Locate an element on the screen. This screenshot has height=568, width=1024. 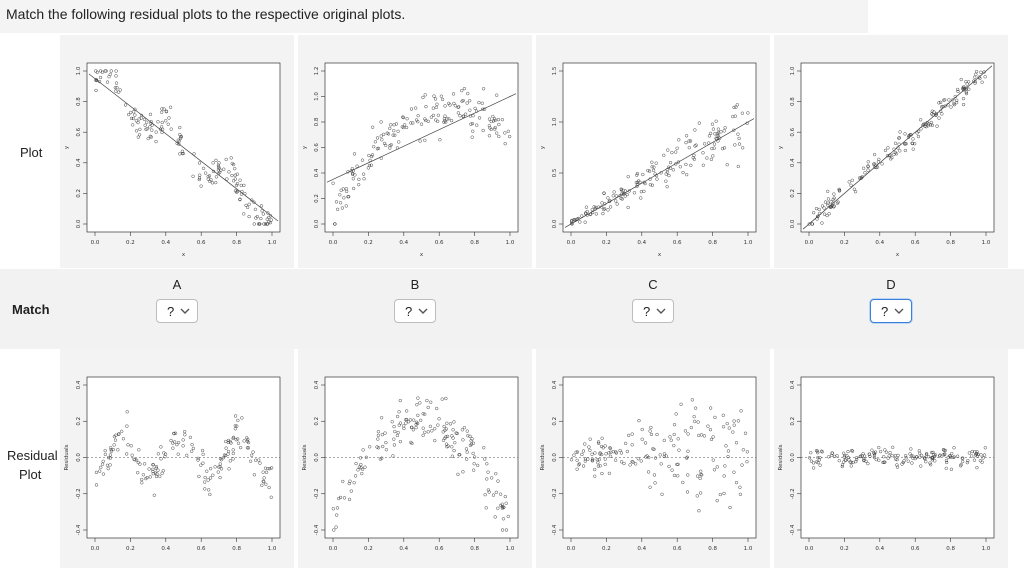
match-select-b: ? is located at coordinates (415, 311).